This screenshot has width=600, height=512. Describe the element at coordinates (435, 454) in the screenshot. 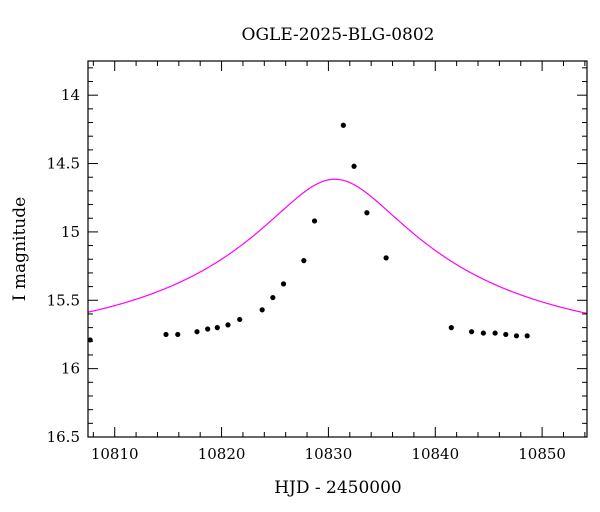

I see `x-tick-label: 10840` at that location.